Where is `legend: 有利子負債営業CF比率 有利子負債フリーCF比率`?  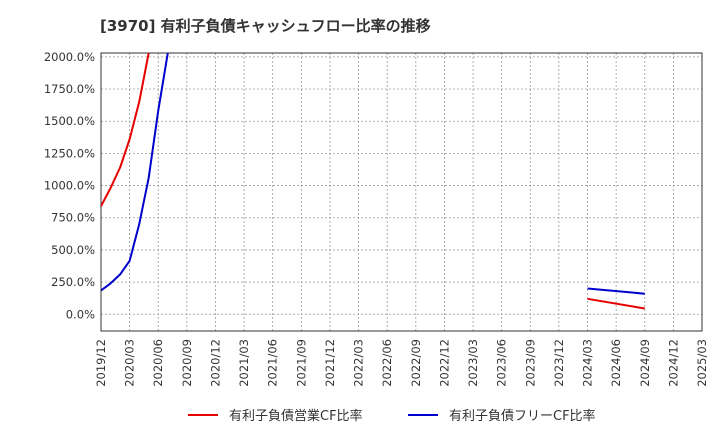 legend: 有利子負債営業CF比率 有利子負債フリーCF比率 is located at coordinates (392, 416).